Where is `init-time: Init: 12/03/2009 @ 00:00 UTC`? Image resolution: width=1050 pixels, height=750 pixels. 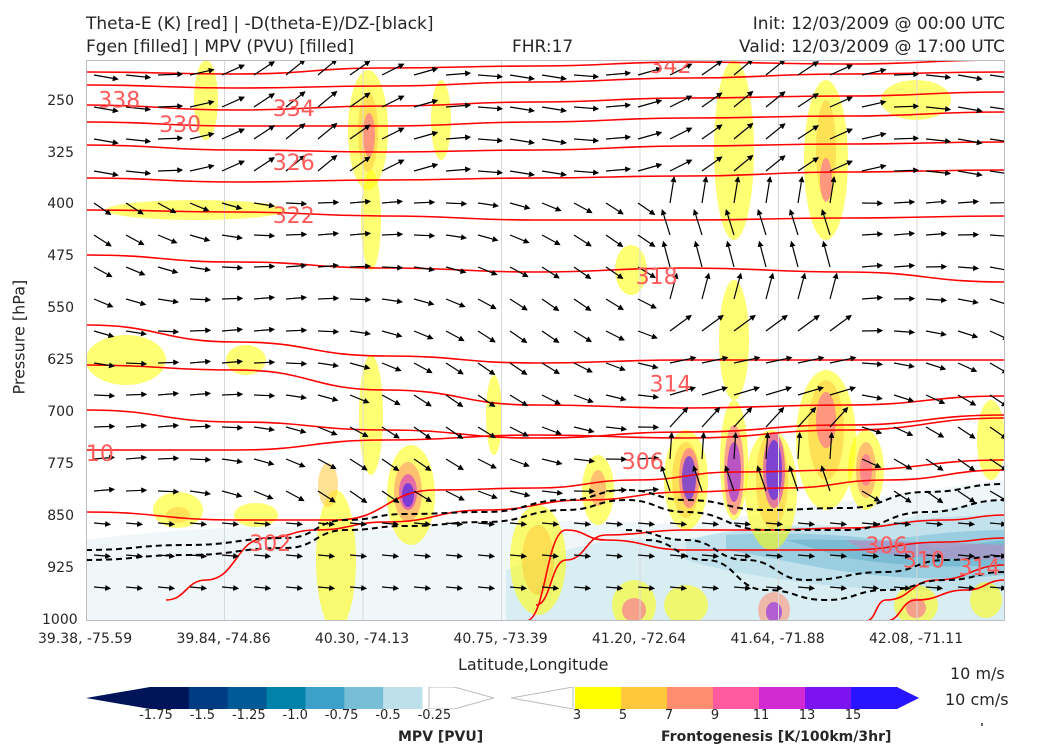 init-time: Init: 12/03/2009 @ 00:00 UTC is located at coordinates (878, 24).